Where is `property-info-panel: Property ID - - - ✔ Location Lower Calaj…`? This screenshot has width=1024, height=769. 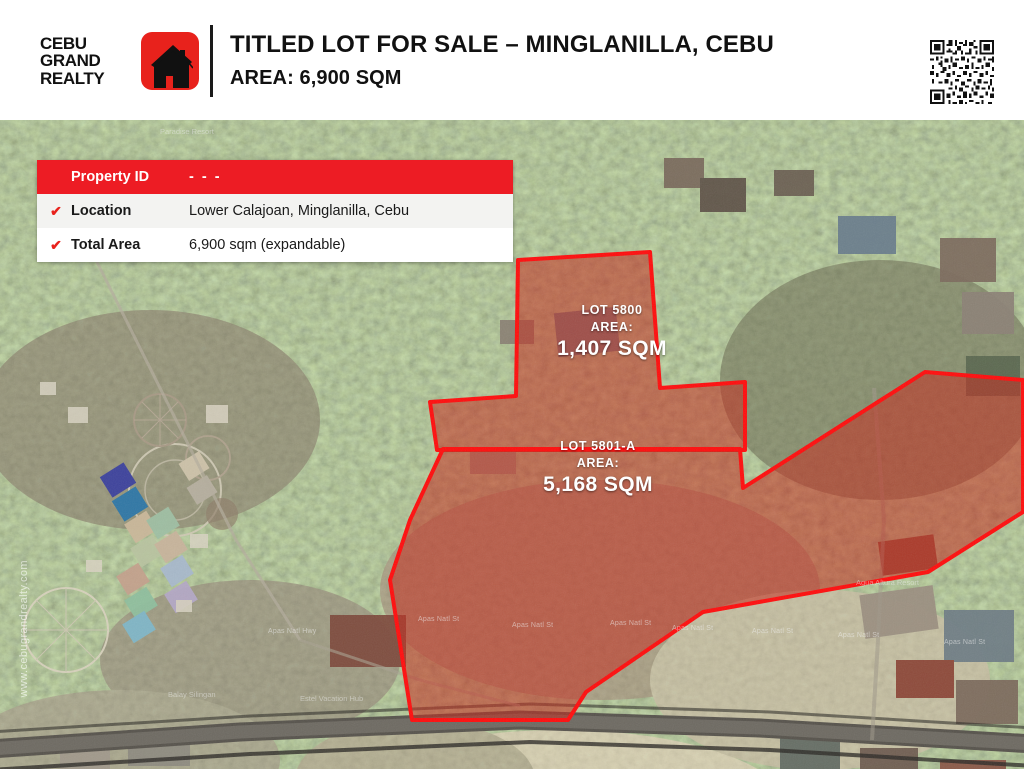 property-info-panel: Property ID - - - ✔ Location Lower Calaj… is located at coordinates (275, 211).